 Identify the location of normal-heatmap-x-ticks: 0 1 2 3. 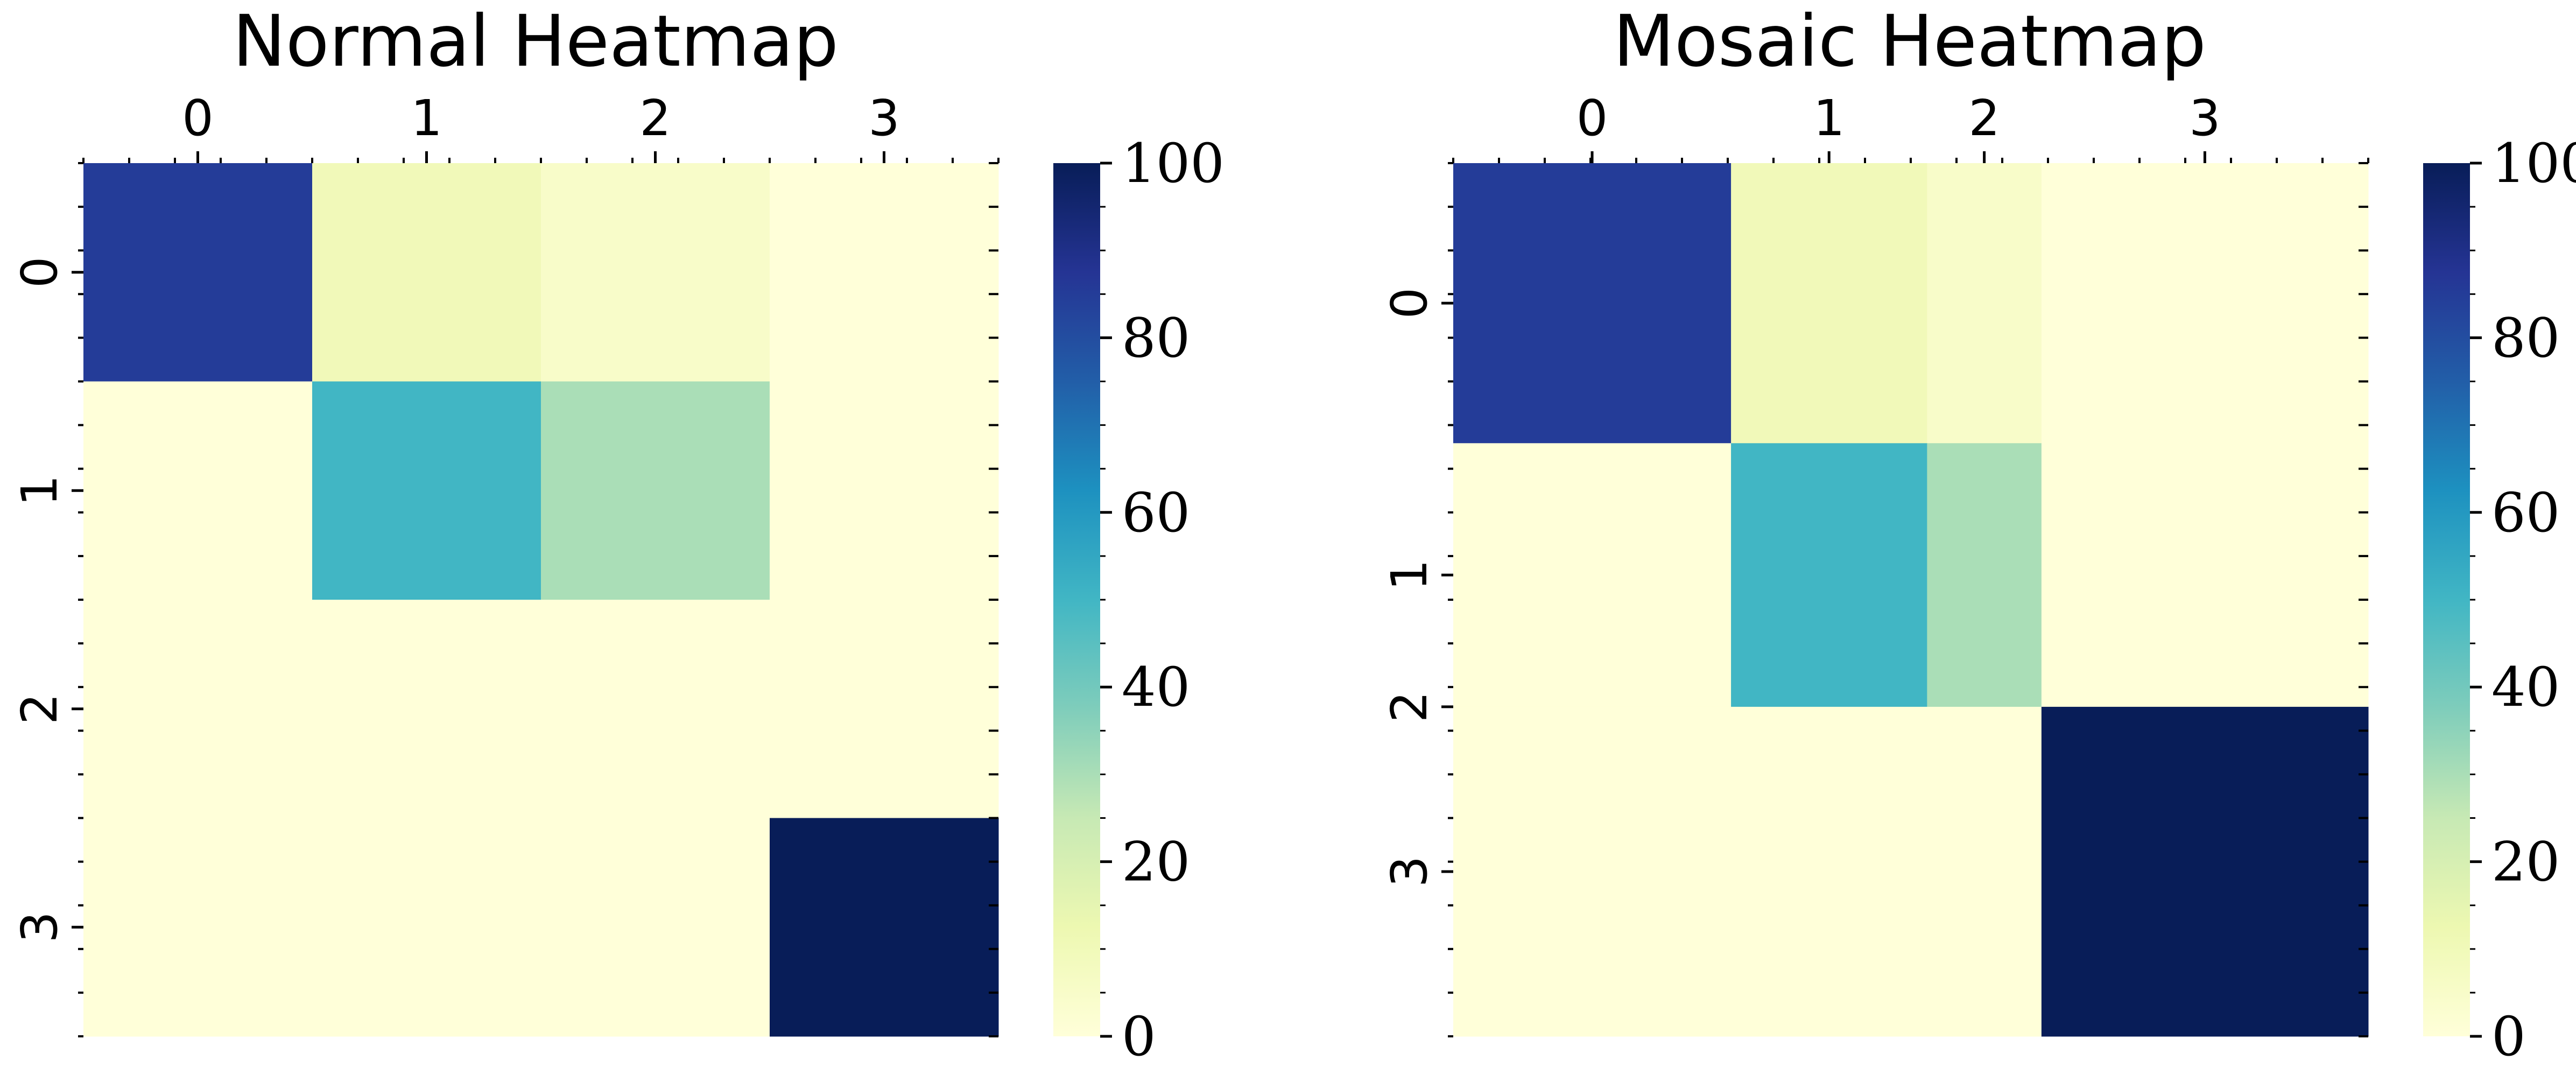
(541, 126).